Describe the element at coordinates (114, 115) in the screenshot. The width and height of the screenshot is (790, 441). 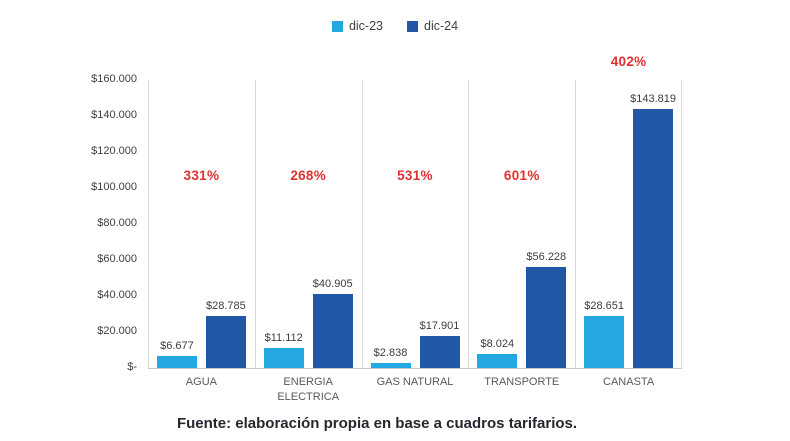
I see `y-axis-tick-label: $140.000` at that location.